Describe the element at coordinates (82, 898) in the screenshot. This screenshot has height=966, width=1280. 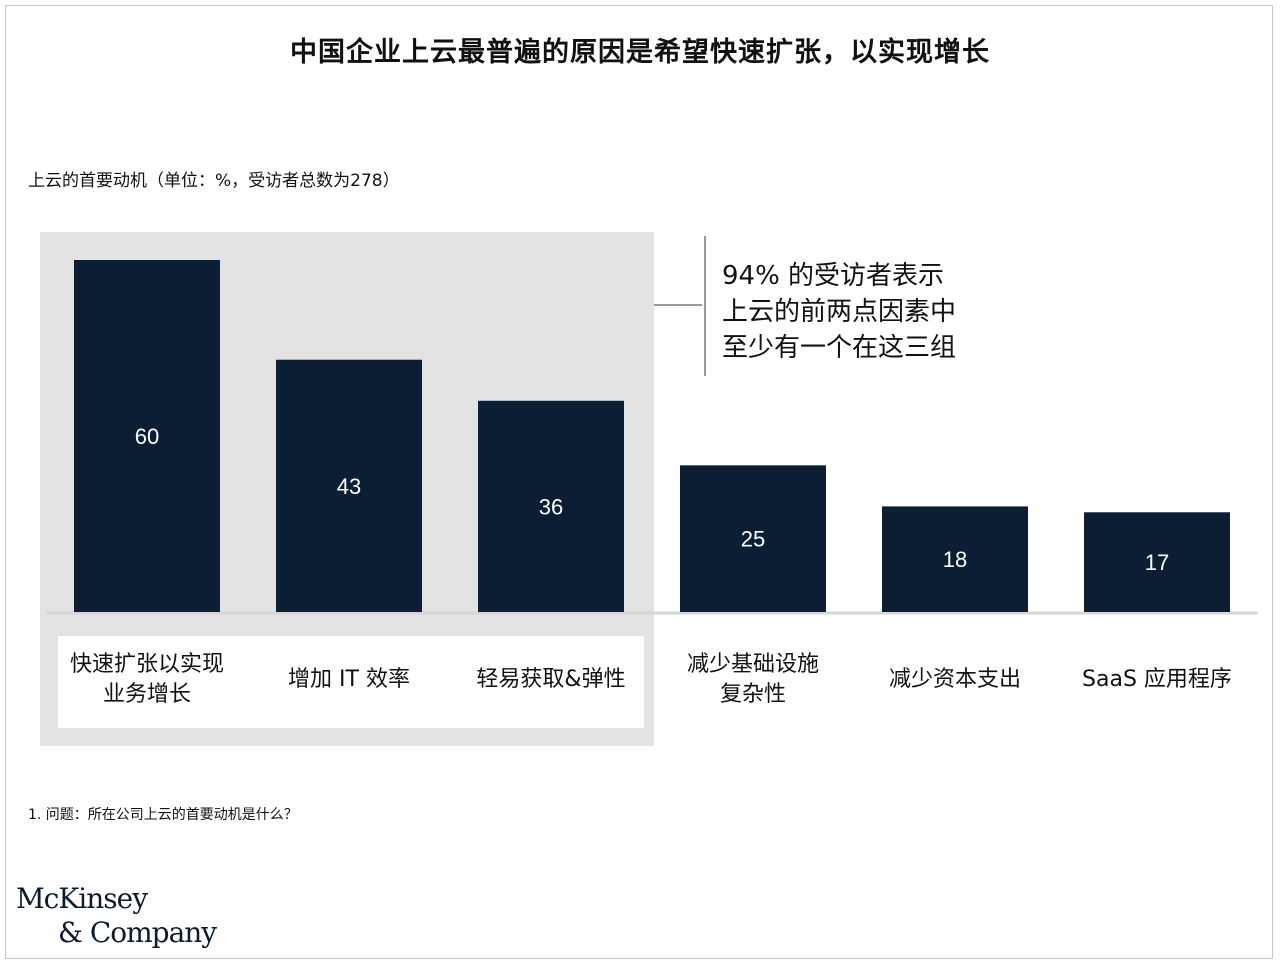
I see `logo-line-1: McKinsey` at that location.